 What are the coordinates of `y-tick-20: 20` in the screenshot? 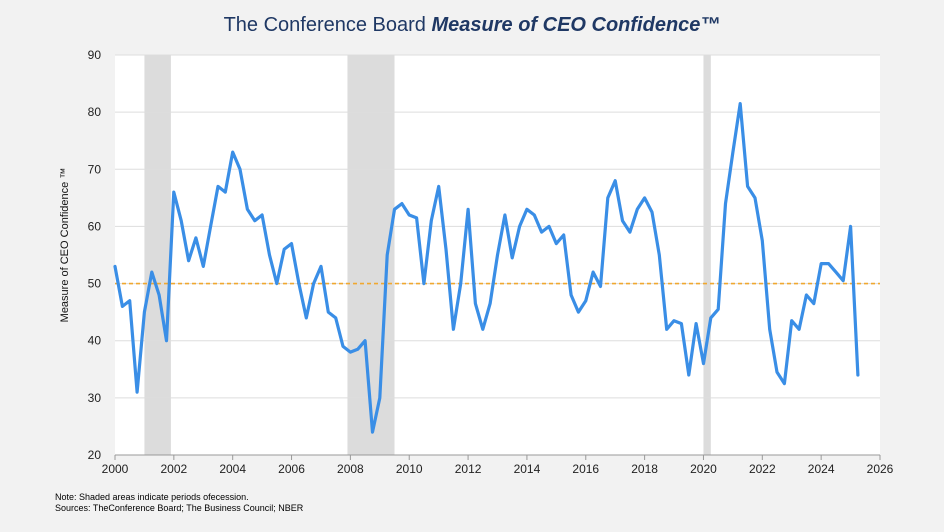 It's located at (95, 455).